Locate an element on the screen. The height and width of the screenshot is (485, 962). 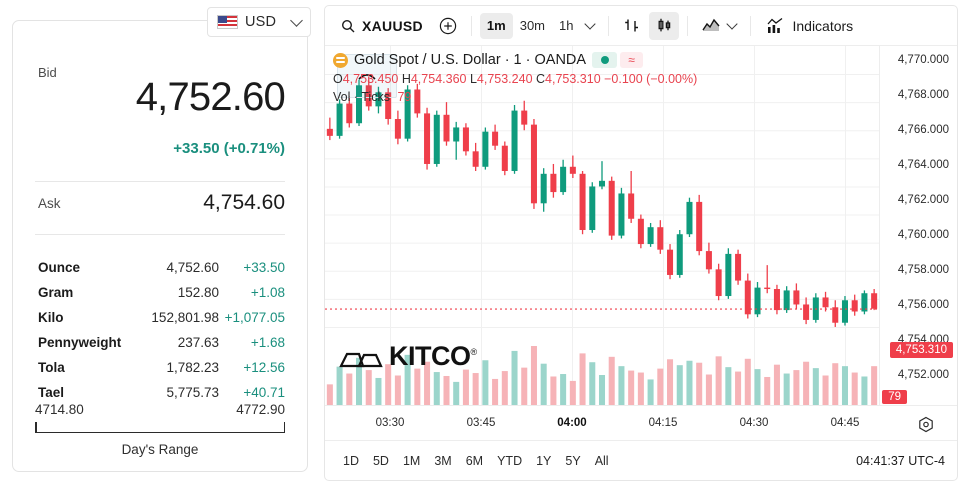
line-chart-icon is located at coordinates (711, 24).